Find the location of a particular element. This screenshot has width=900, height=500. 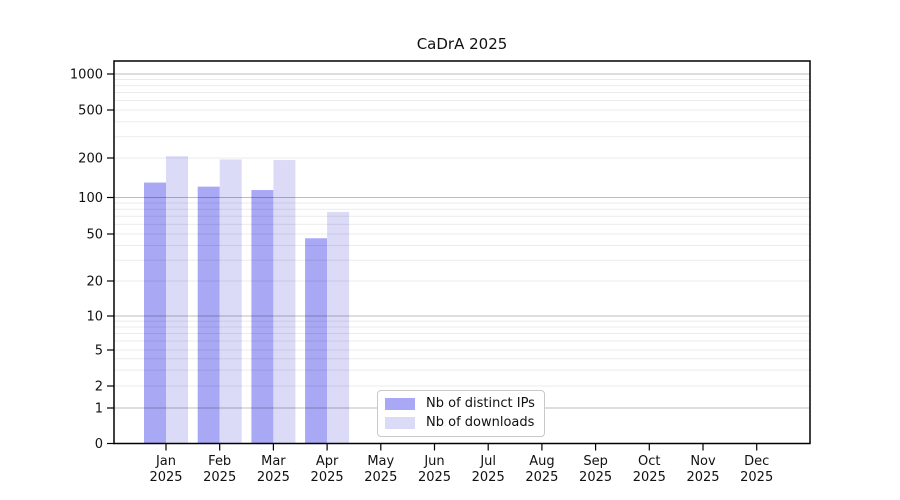

legend-item-downloads: Nb of downloads is located at coordinates (460, 423).